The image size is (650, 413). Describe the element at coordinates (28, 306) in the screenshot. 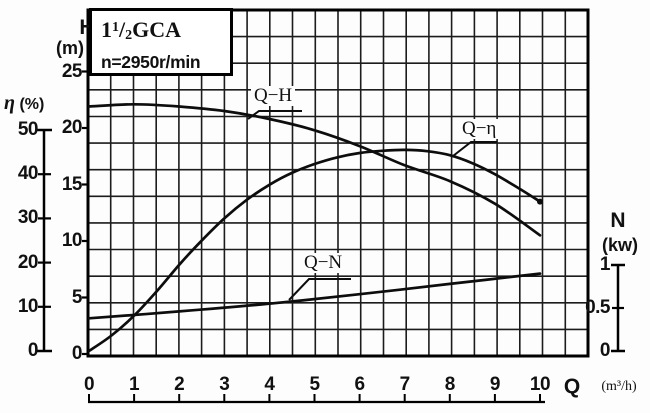

I see `eta-axis-tick-label: 10` at that location.